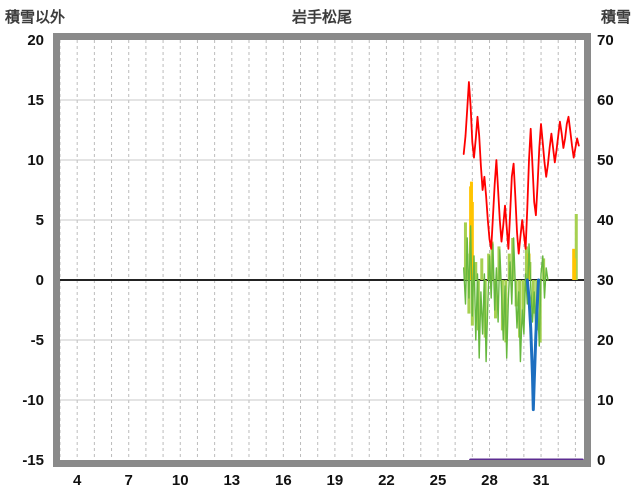 This screenshot has width=636, height=501. I want to click on left-tick-label: 20, so click(35, 40).